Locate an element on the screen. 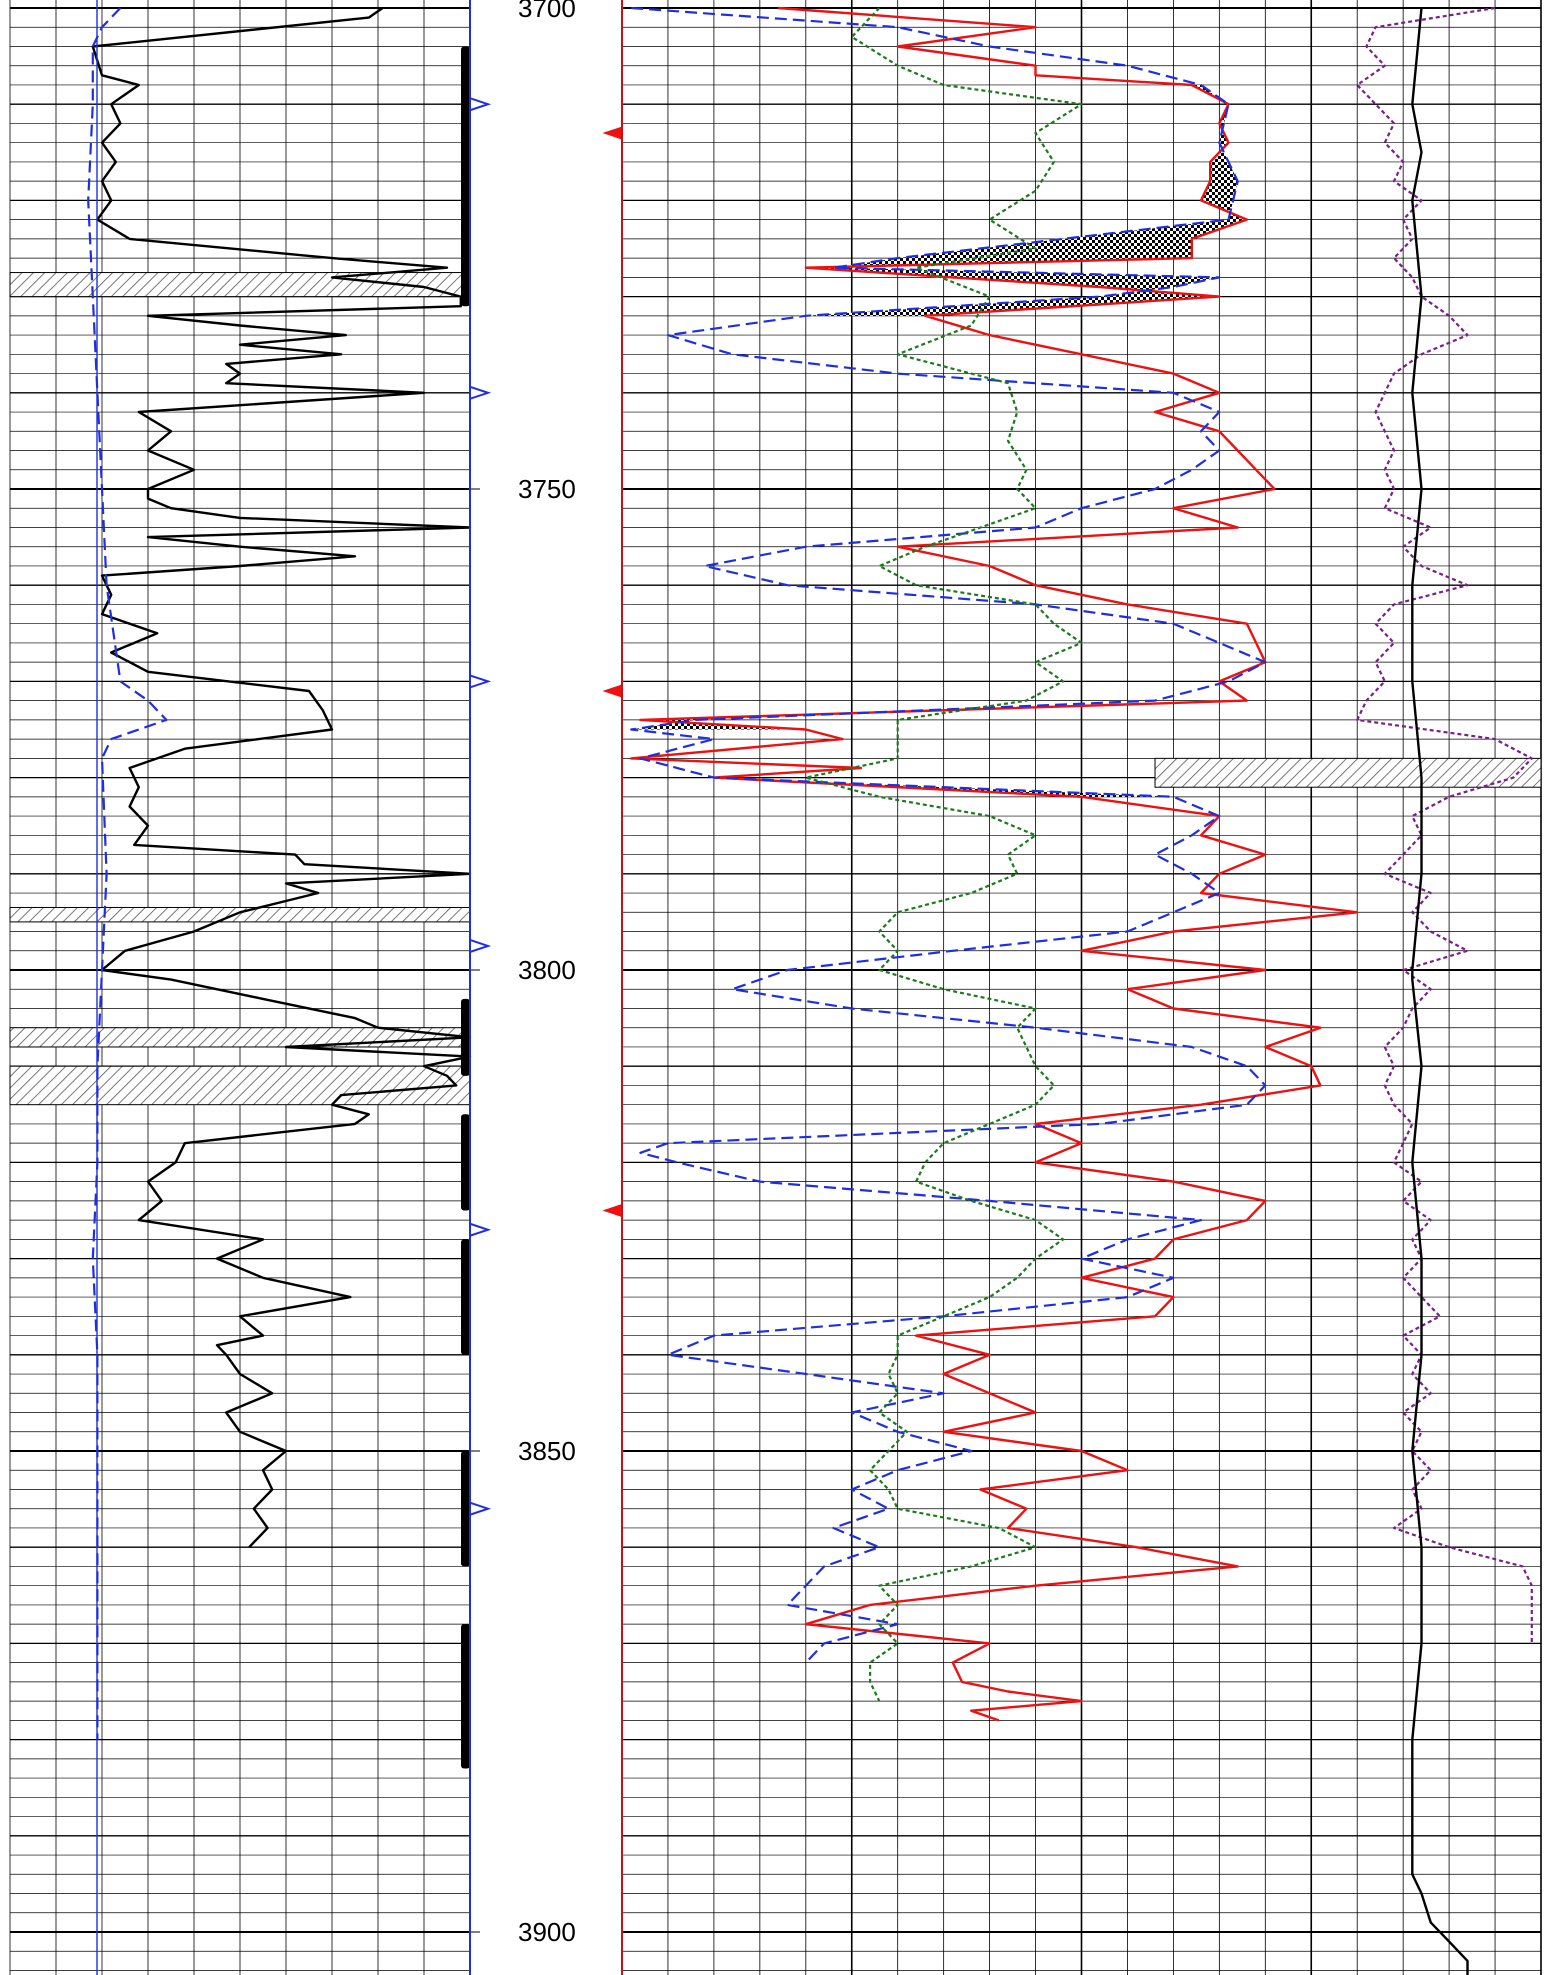 This screenshot has height=1975, width=1551. depth-label: 3900 is located at coordinates (547, 1932).